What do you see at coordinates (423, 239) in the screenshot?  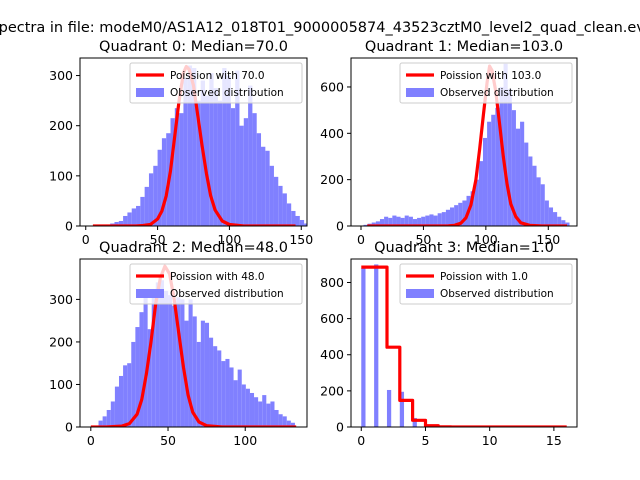 I see `x-tick-label: 50` at bounding box center [423, 239].